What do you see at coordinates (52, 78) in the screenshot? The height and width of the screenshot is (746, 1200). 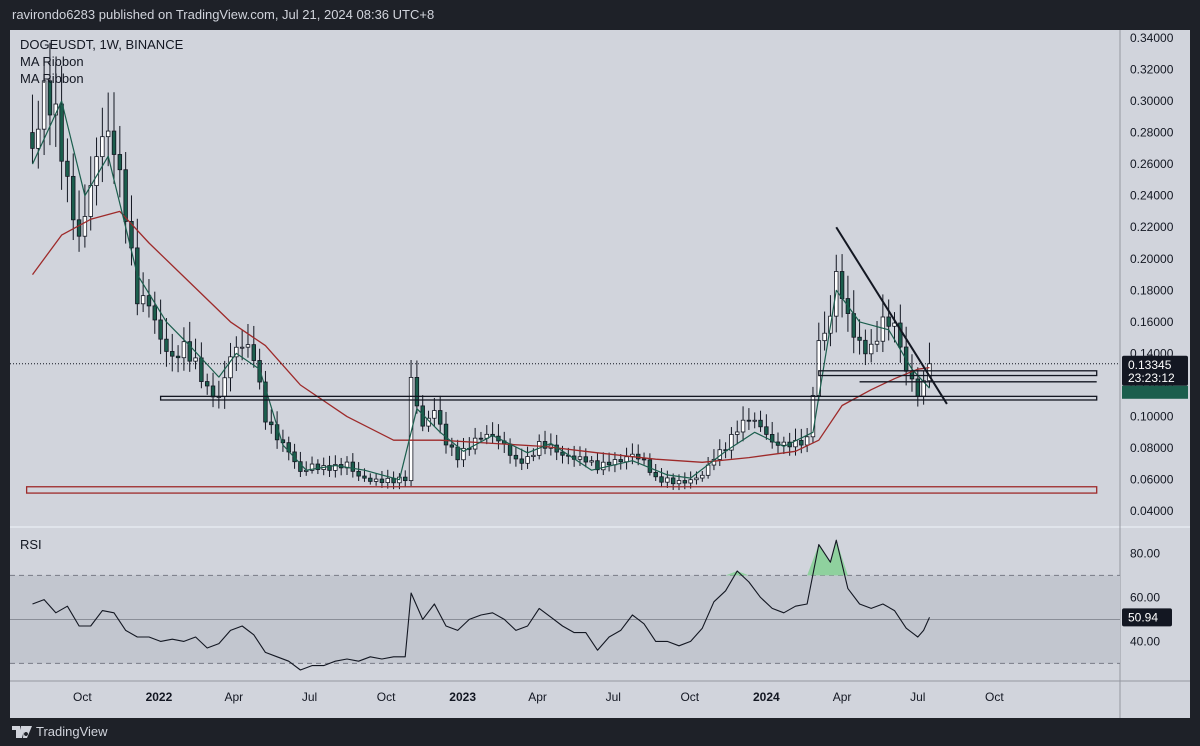 I see `ma-ribbon-label-2: MA Ribbon` at bounding box center [52, 78].